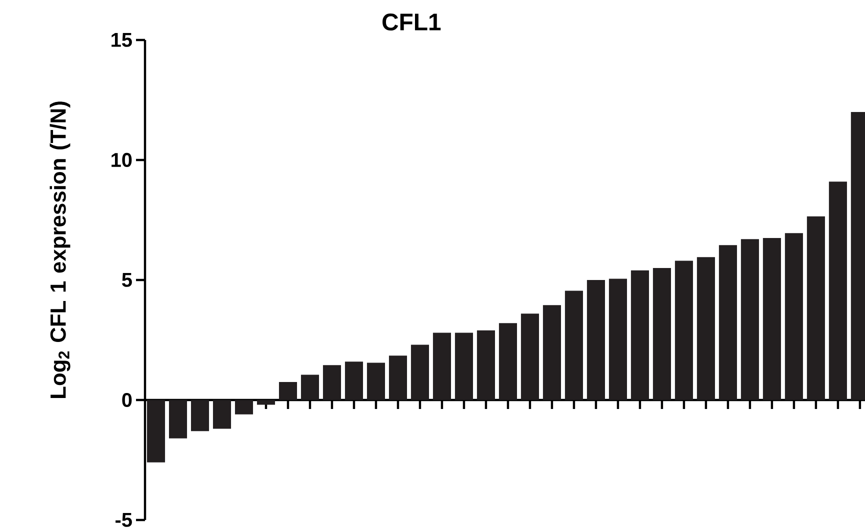 The image size is (865, 531). Describe the element at coordinates (127, 280) in the screenshot. I see `y-tick-label: 5` at that location.